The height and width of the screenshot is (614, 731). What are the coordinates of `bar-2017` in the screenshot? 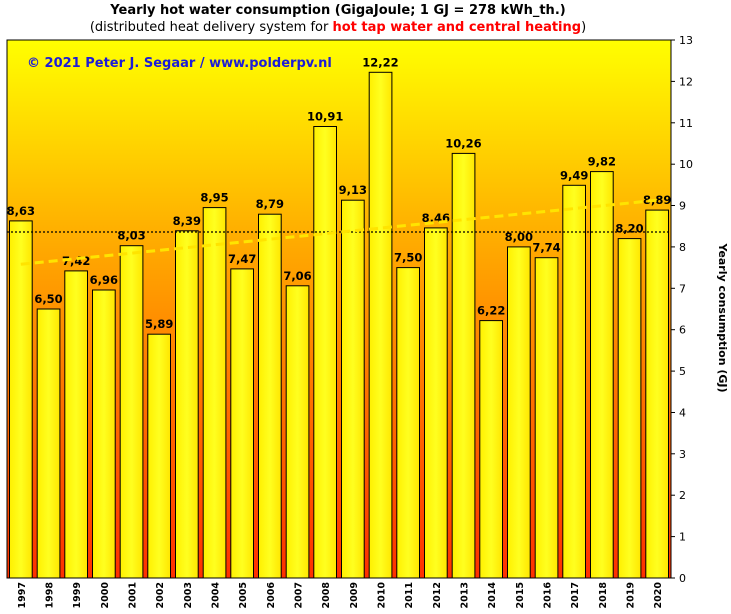 It's located at (574, 381).